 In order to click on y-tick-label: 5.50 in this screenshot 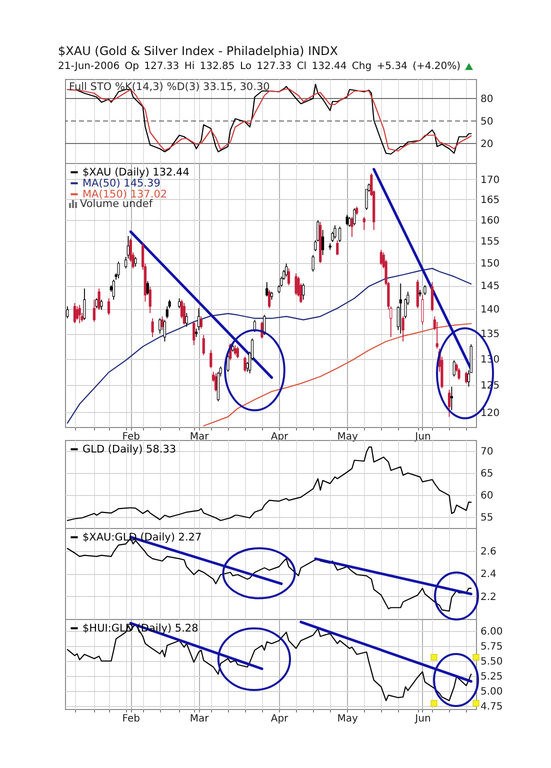, I will do `click(491, 662)`.